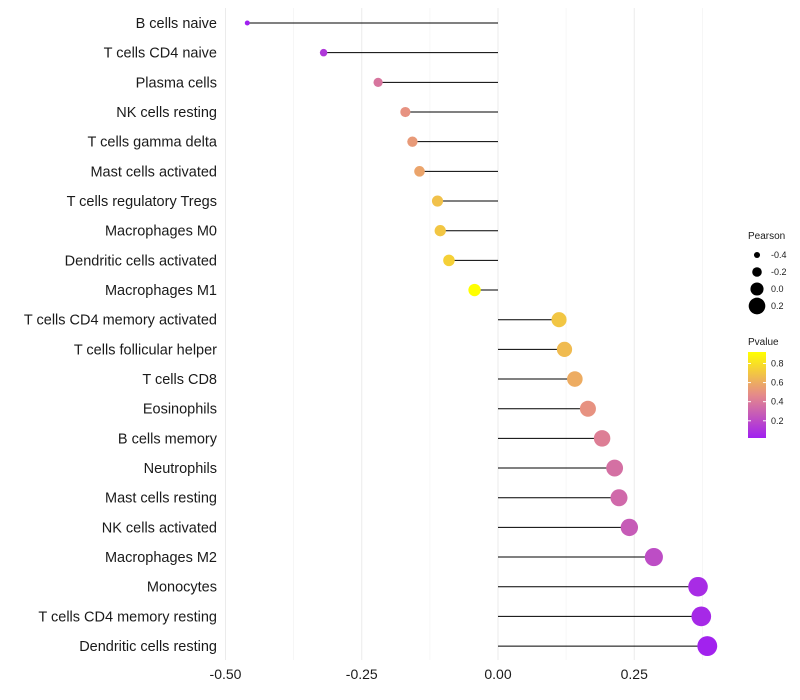 The width and height of the screenshot is (800, 700). Describe the element at coordinates (777, 402) in the screenshot. I see `color-legend-label: 0.4` at that location.